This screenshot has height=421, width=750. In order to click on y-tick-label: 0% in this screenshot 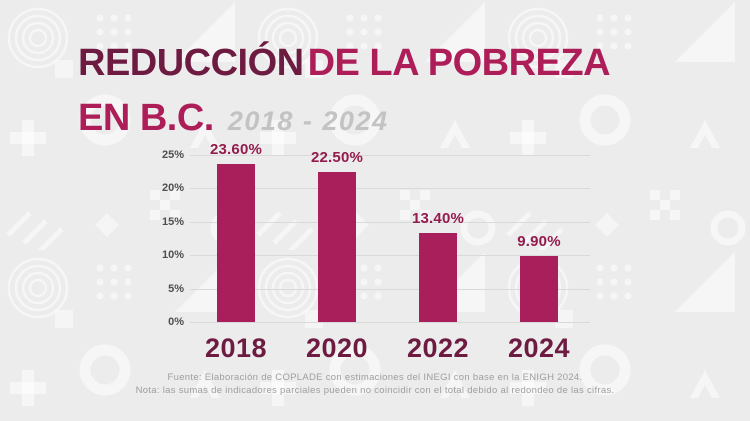, I will do `click(176, 322)`.